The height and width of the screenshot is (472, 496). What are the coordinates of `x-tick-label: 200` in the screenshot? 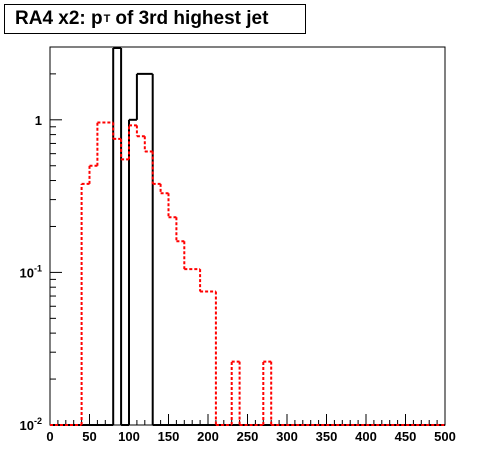 It's located at (208, 436).